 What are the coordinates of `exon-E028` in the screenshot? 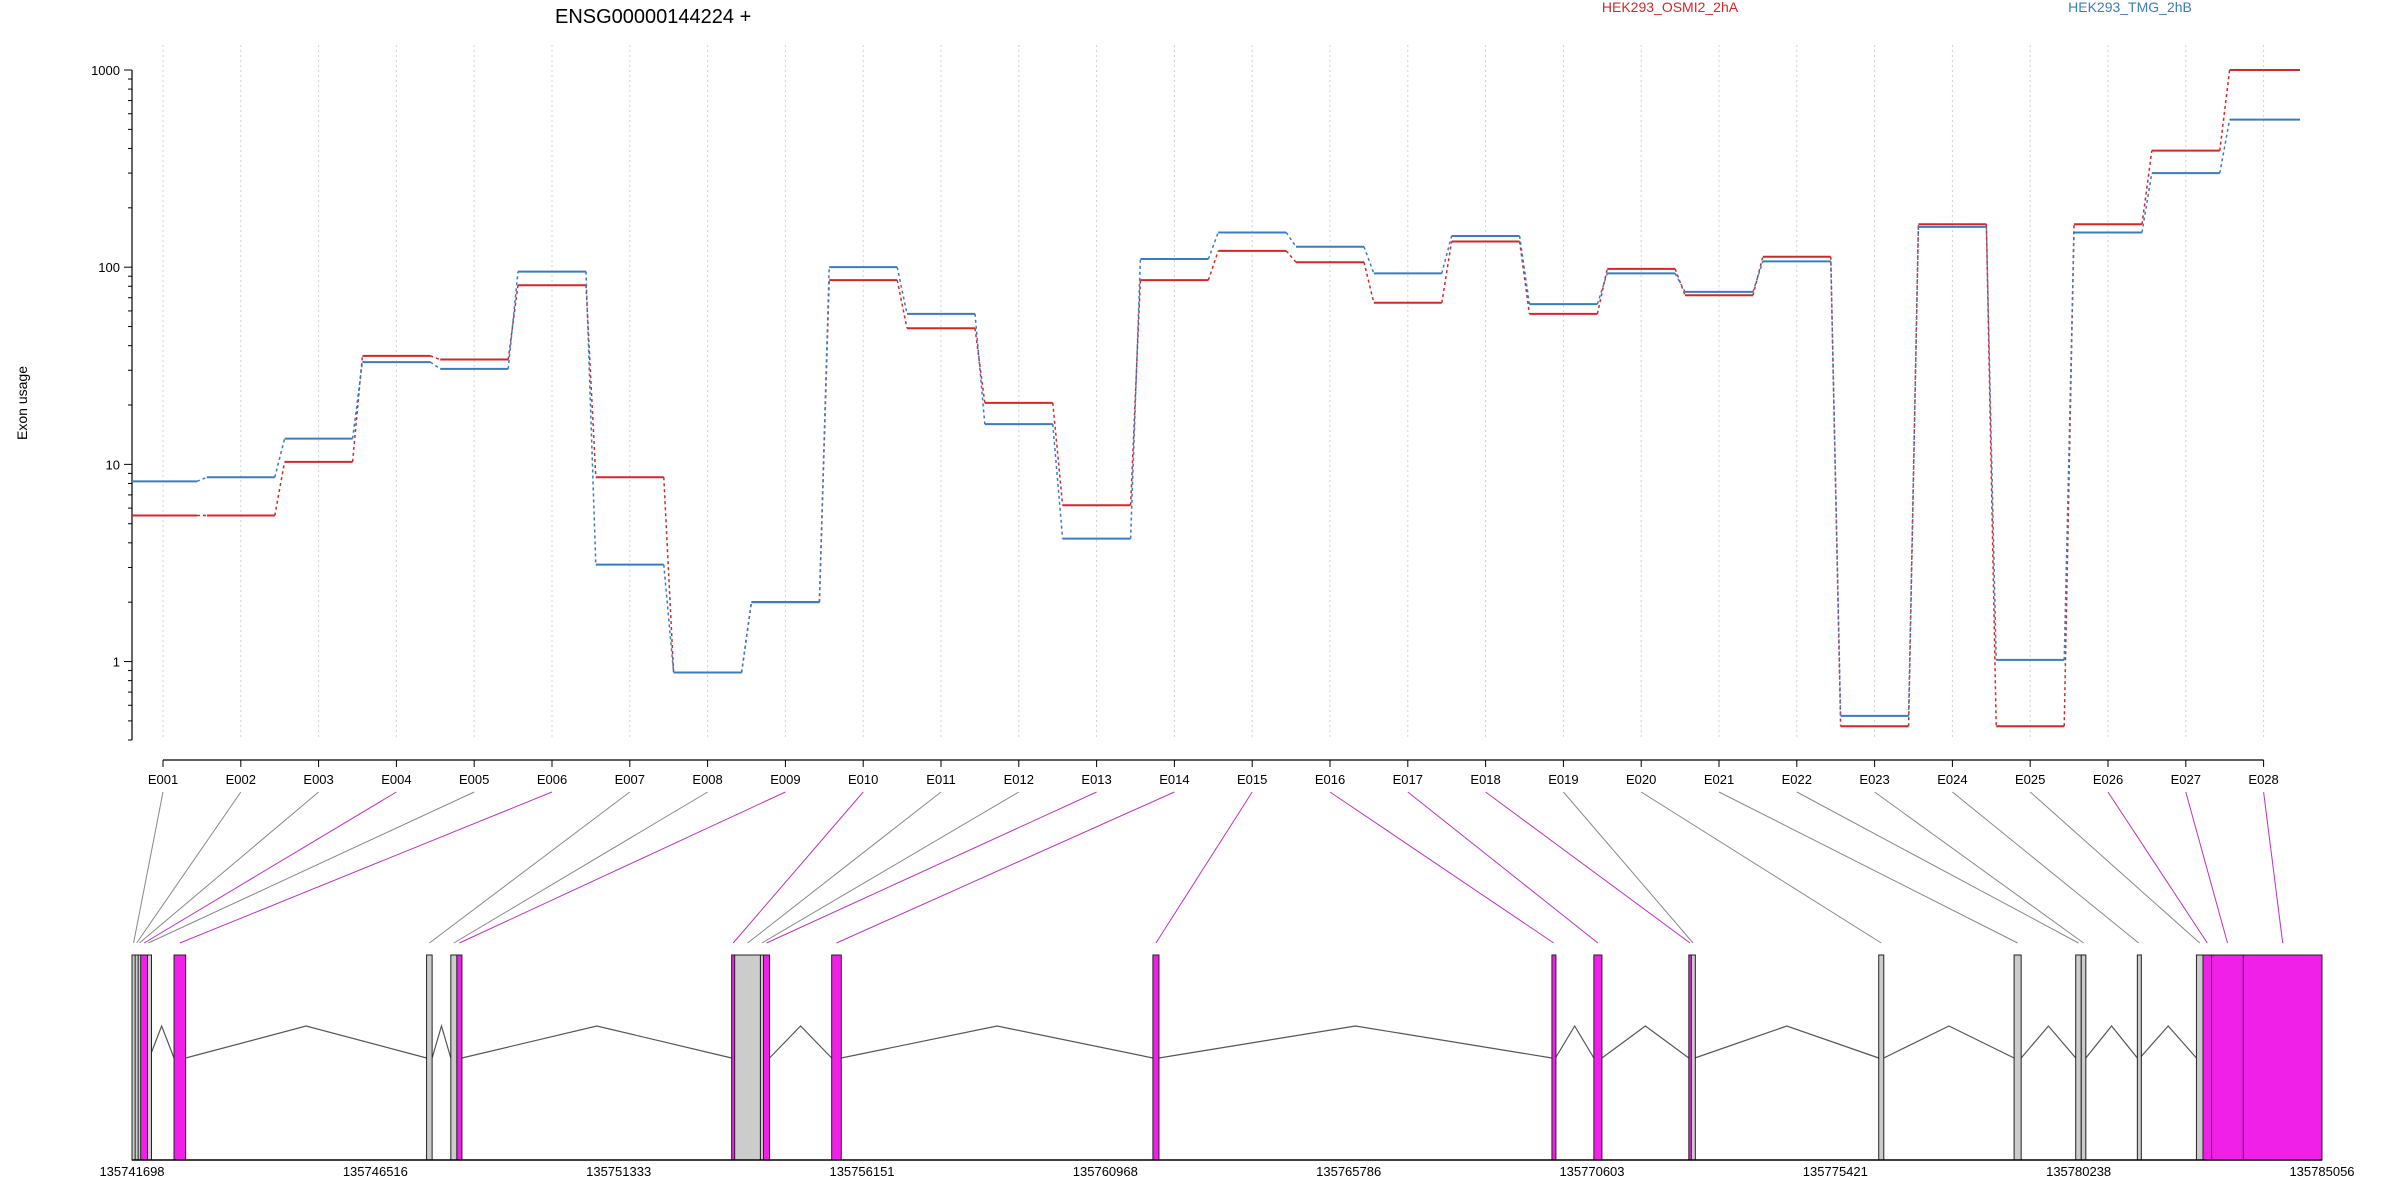 It's located at (2282, 1057).